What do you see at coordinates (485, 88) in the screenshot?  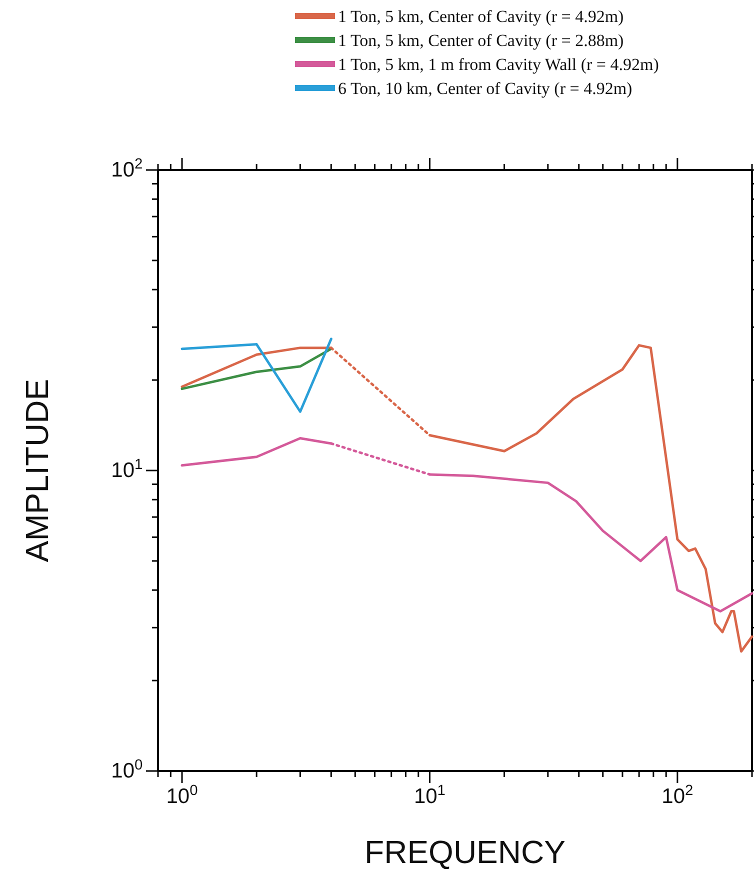 I see `legend-label: 6 Ton, 10 km, Center of Cavity (r = 4.92m)` at bounding box center [485, 88].